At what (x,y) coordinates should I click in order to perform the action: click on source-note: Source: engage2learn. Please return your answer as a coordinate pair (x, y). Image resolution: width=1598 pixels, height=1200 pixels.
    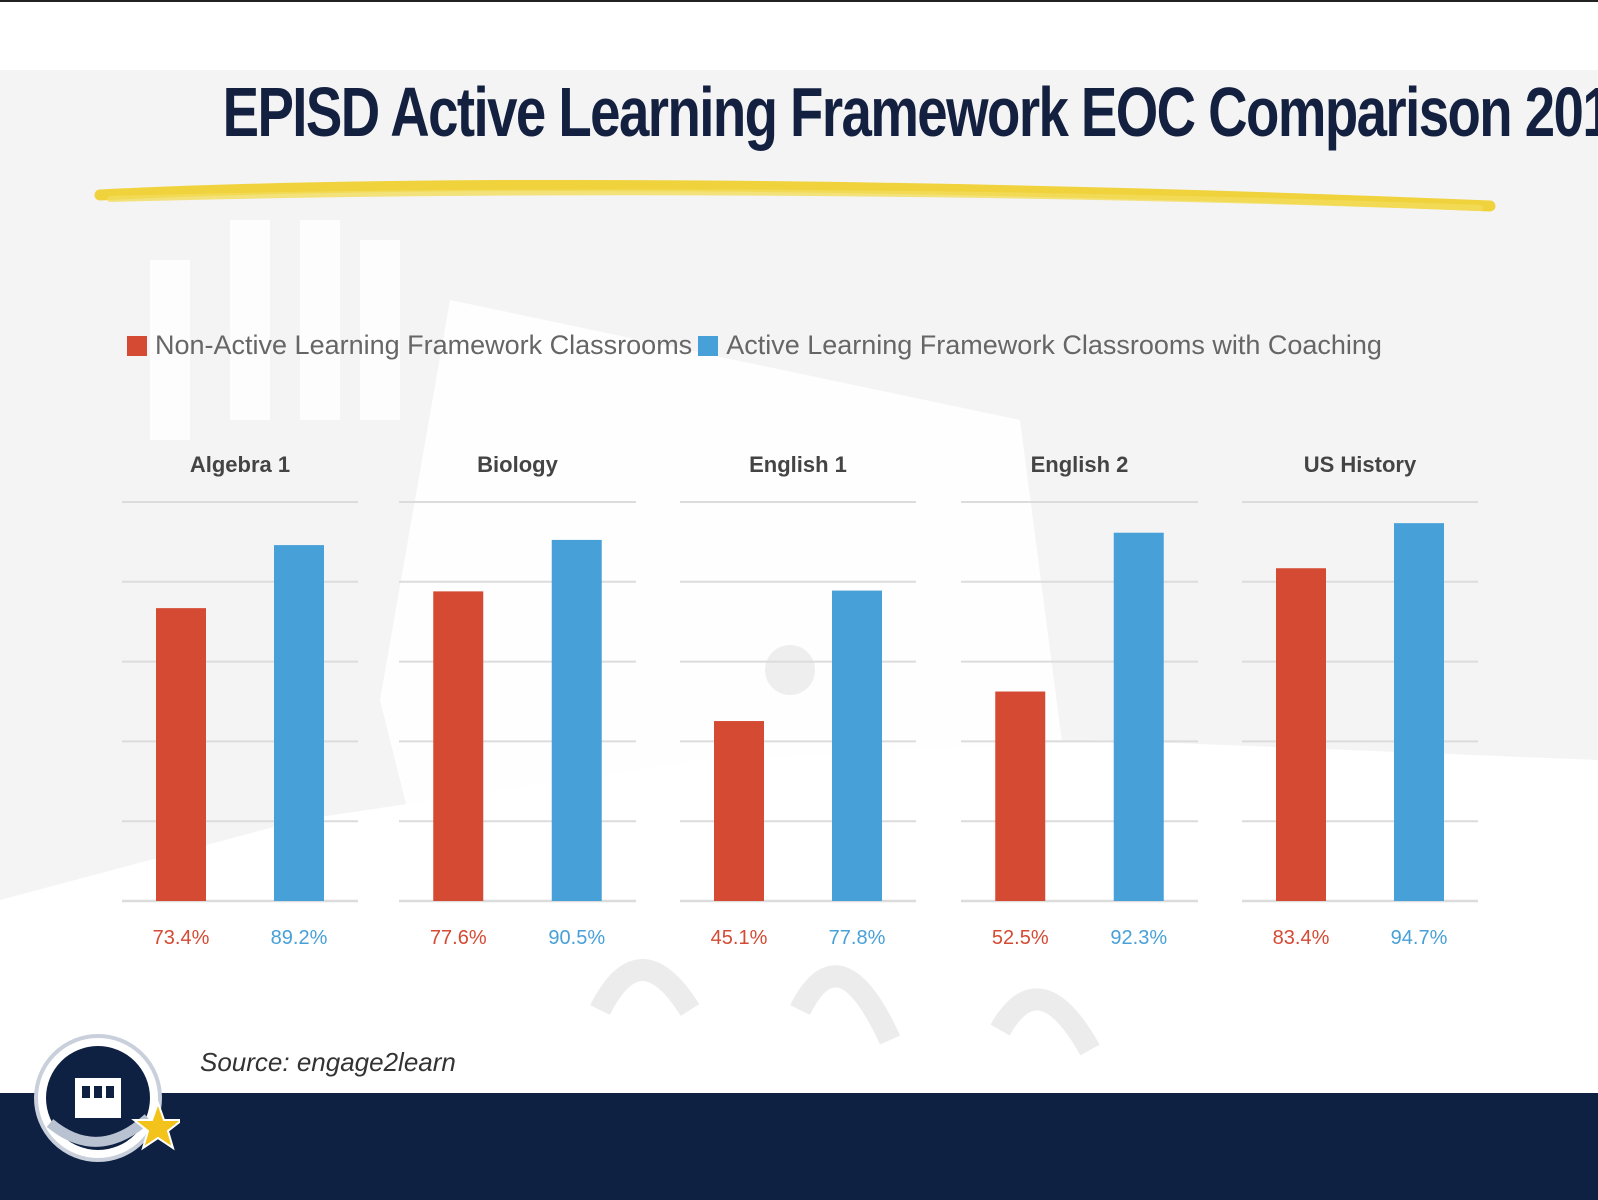
    Looking at the image, I should click on (328, 1062).